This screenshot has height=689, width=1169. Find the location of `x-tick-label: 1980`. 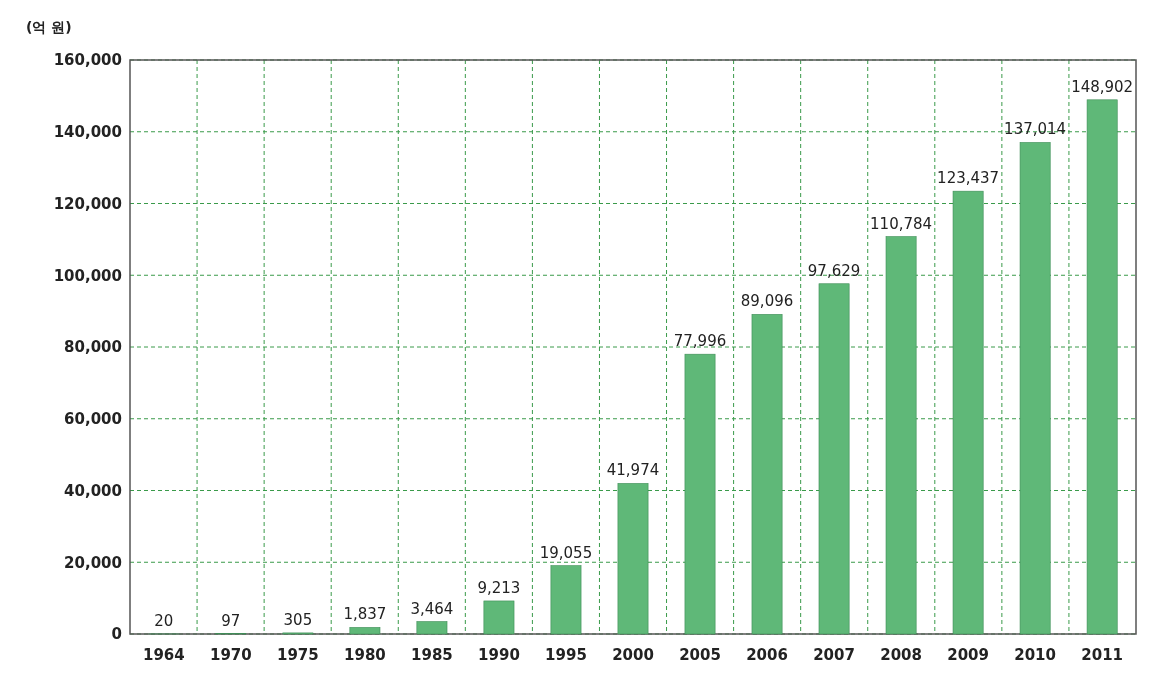

x-tick-label: 1980 is located at coordinates (365, 655).